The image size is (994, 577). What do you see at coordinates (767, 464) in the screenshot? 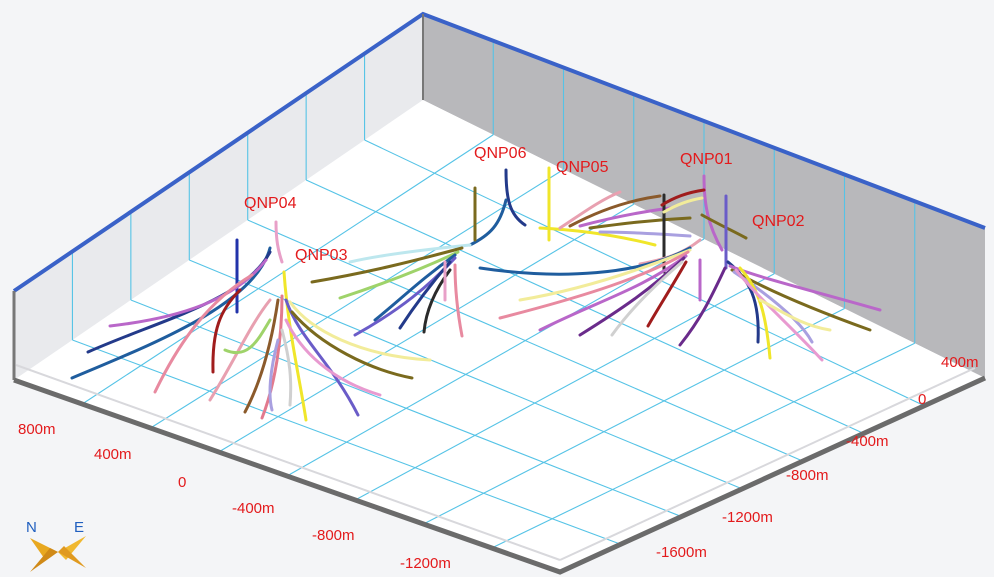
I see `floor-inner-edge-right` at bounding box center [767, 464].